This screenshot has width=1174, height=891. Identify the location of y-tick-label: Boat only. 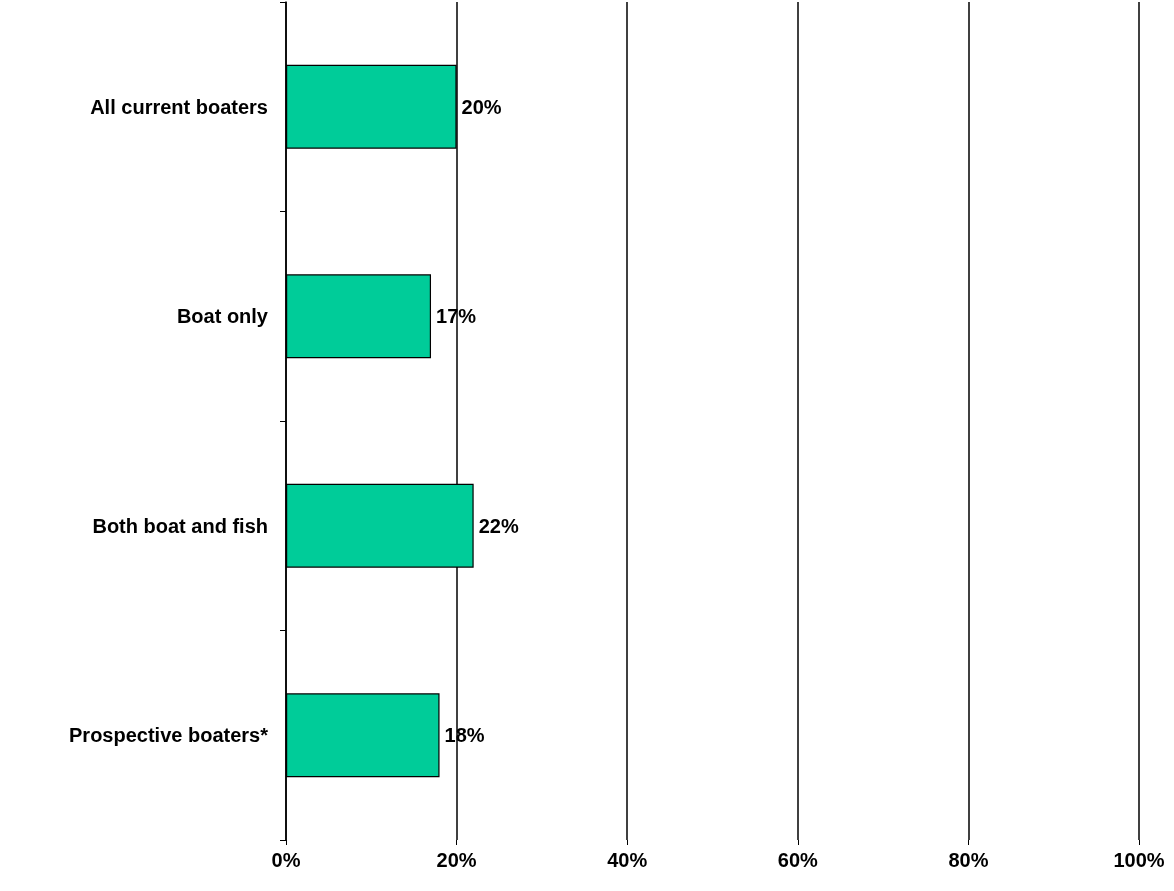
(222, 316).